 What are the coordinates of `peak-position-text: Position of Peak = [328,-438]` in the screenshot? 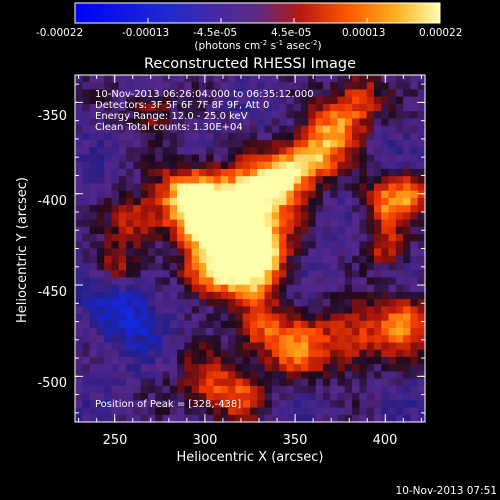 It's located at (168, 404).